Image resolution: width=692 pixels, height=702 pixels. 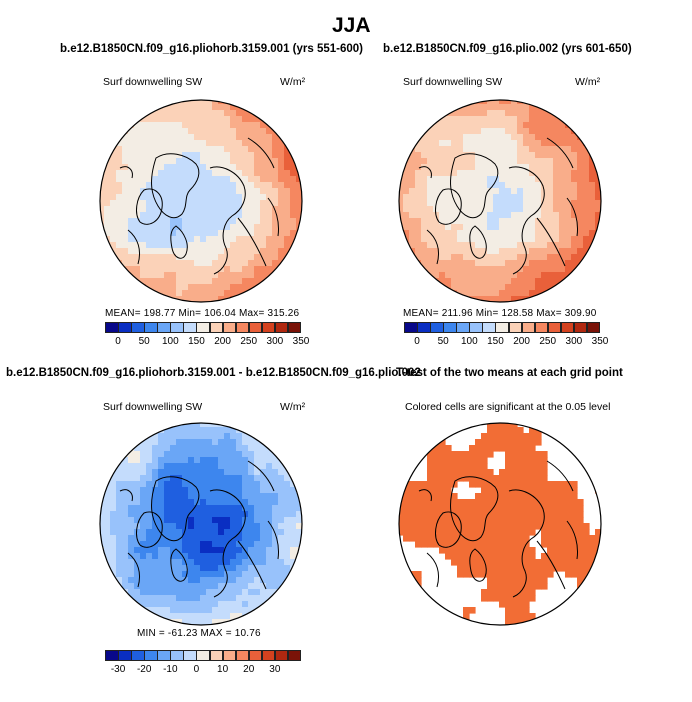 What do you see at coordinates (301, 341) in the screenshot?
I see `colorbar-tick-label: 350` at bounding box center [301, 341].